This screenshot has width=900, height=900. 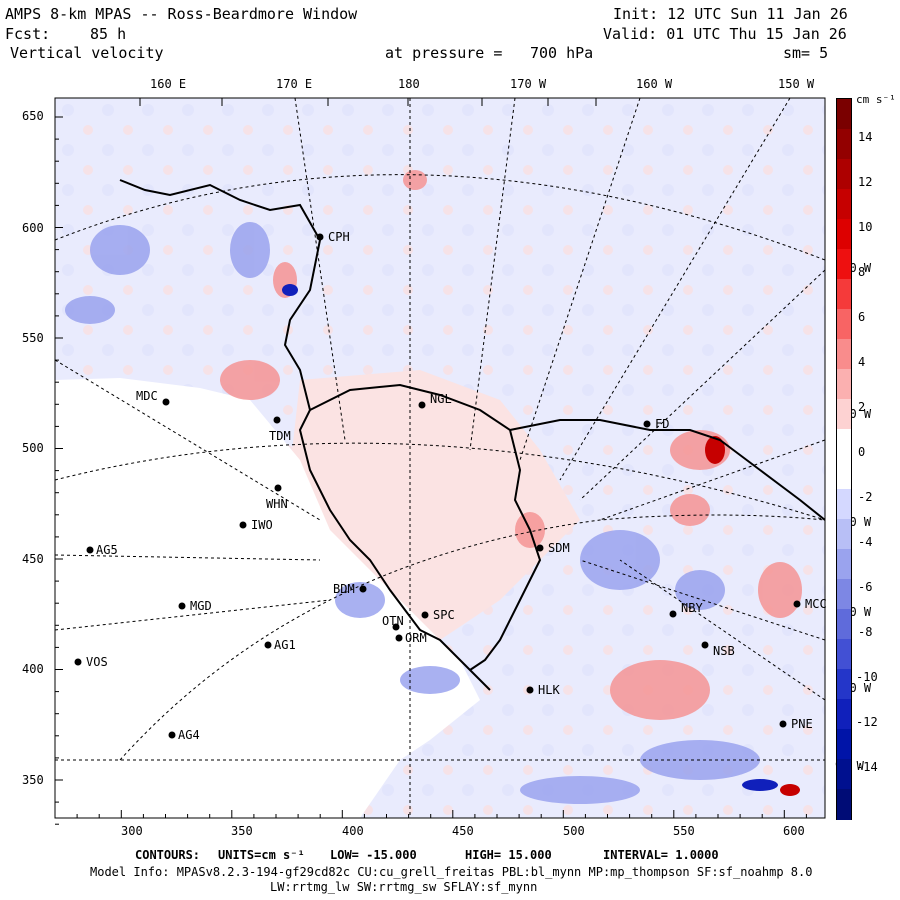 What do you see at coordinates (865, 227) in the screenshot?
I see `colorbar-label: 10` at bounding box center [865, 227].